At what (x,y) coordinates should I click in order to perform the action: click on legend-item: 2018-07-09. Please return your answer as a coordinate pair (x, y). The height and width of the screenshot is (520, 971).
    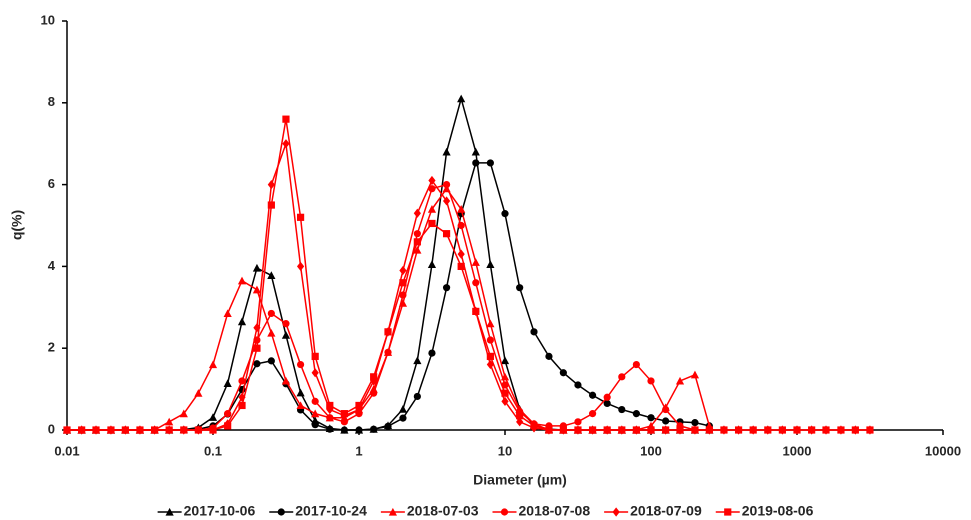
    Looking at the image, I should click on (653, 511).